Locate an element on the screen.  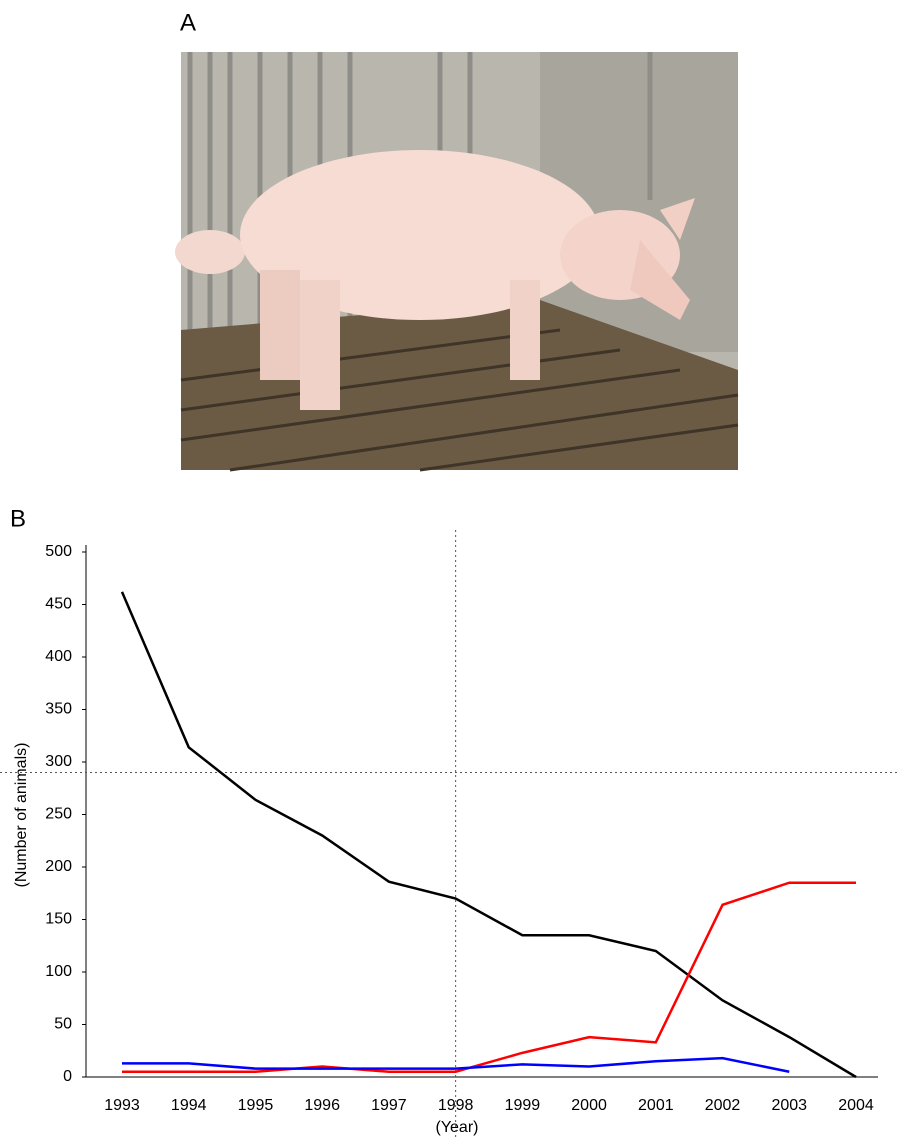
y-tick-label: 450 is located at coordinates (58, 604).